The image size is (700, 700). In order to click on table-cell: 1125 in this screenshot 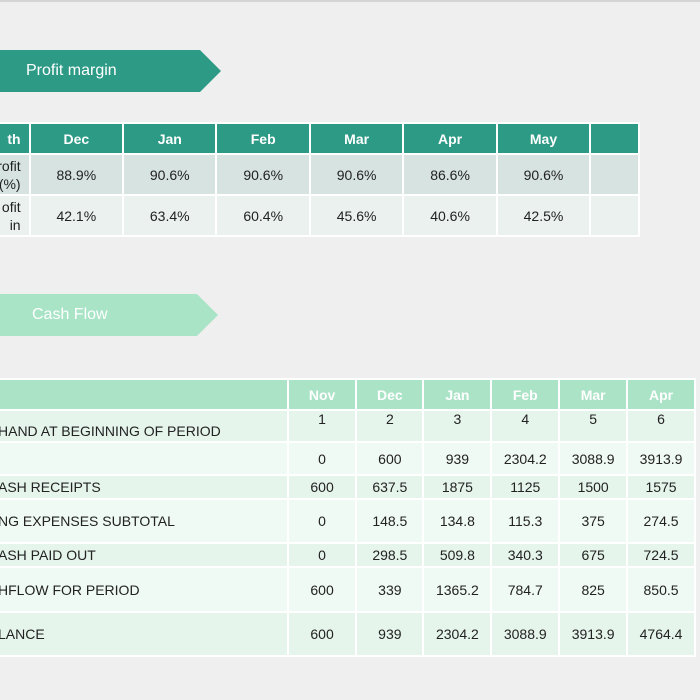, I will do `click(525, 487)`.